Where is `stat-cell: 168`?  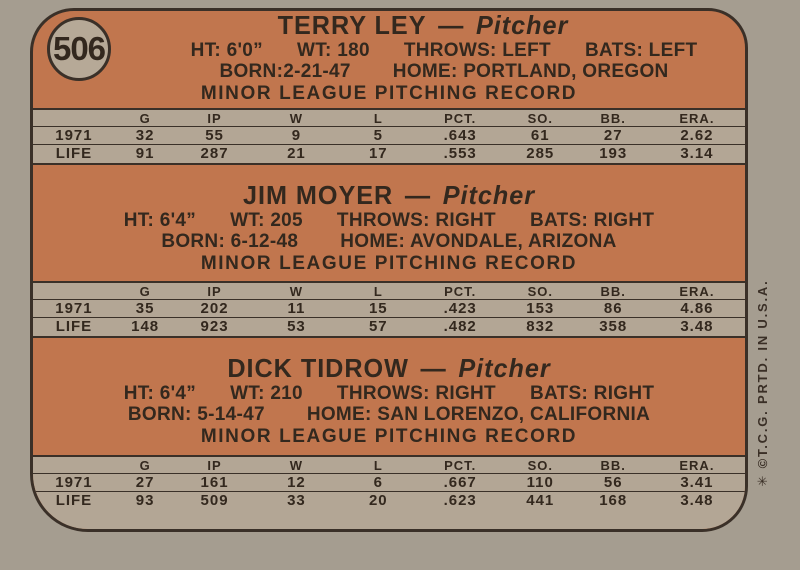
stat-cell: 168 is located at coordinates (613, 500).